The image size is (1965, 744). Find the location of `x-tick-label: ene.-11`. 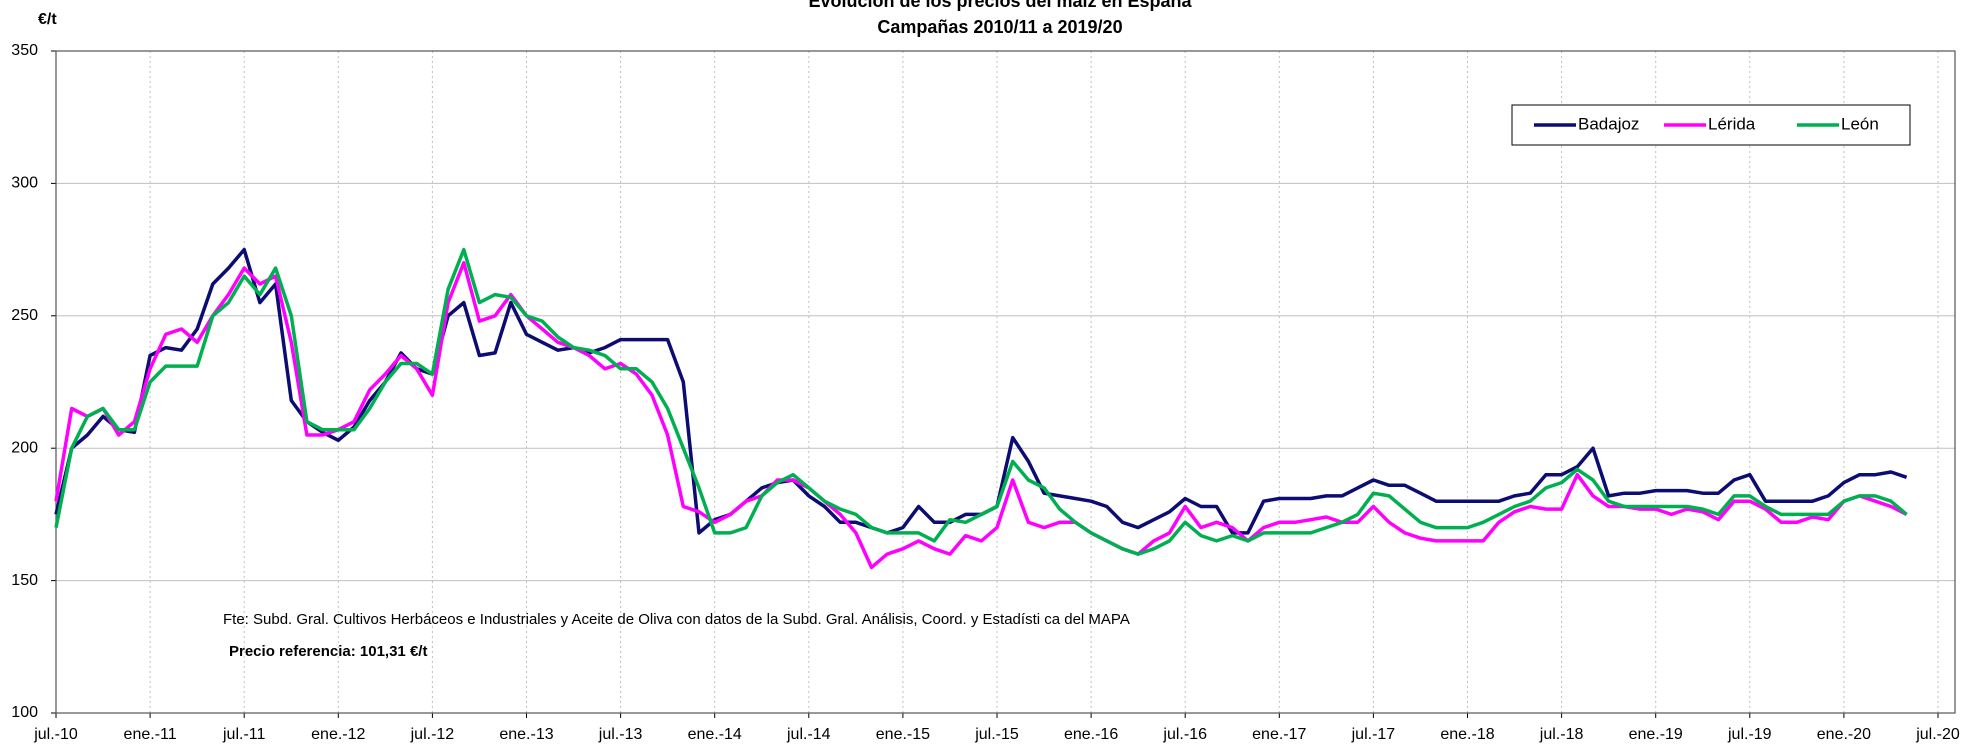

x-tick-label: ene.-11 is located at coordinates (150, 734).